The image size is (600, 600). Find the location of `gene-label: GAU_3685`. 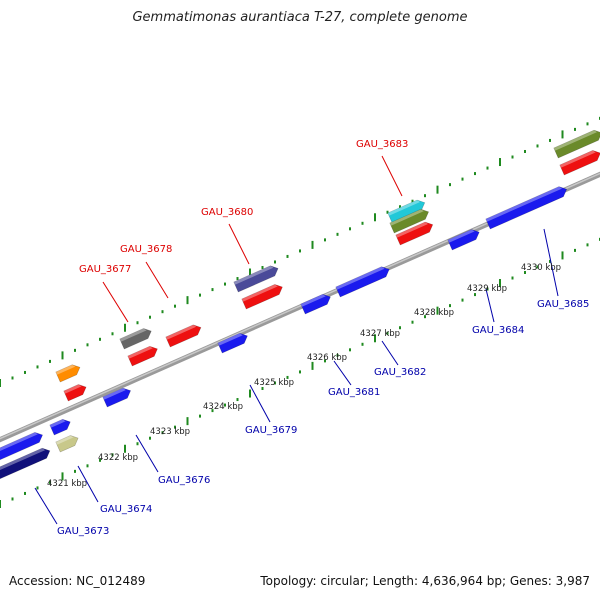

gene-label: GAU_3685 is located at coordinates (563, 304).